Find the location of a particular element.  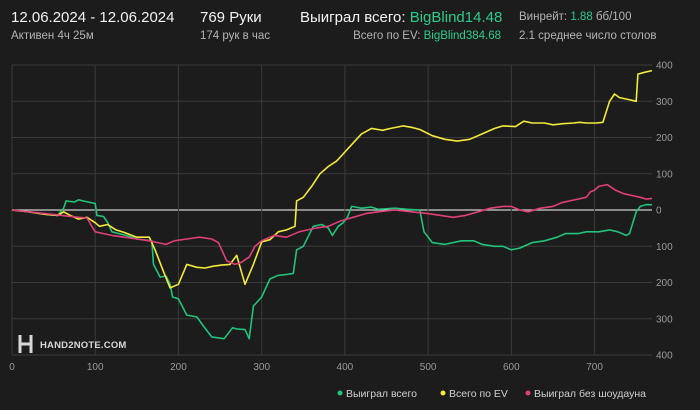

won-total-value: BigBlind14.48 is located at coordinates (456, 17).